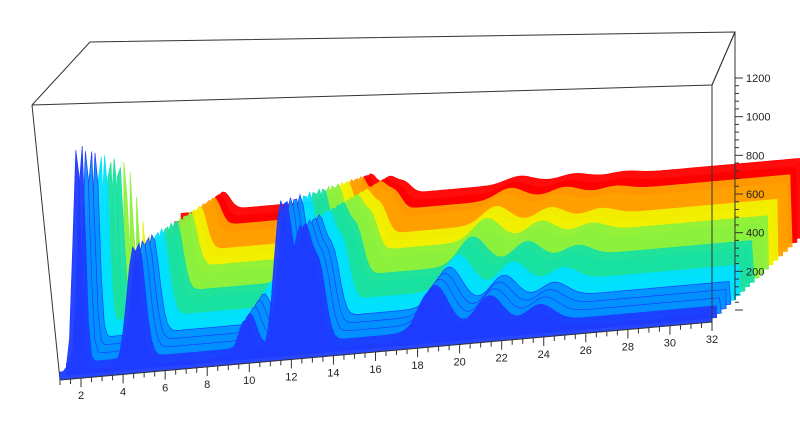  What do you see at coordinates (755, 156) in the screenshot?
I see `z-tick-label: 800` at bounding box center [755, 156].